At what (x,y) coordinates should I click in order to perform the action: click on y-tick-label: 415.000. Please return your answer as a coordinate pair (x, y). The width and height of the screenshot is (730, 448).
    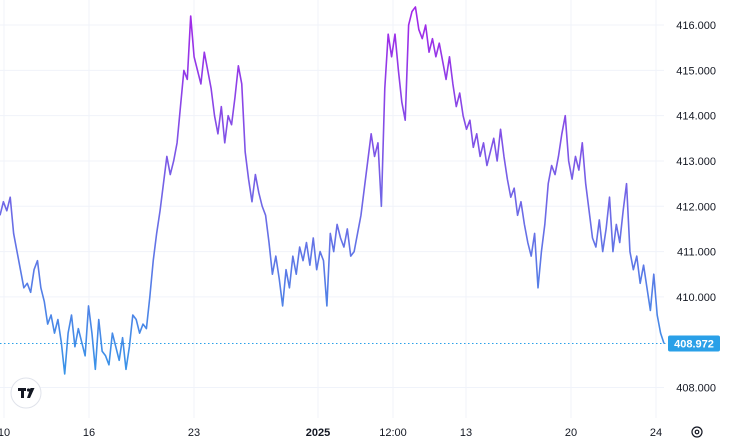
    Looking at the image, I should click on (696, 71).